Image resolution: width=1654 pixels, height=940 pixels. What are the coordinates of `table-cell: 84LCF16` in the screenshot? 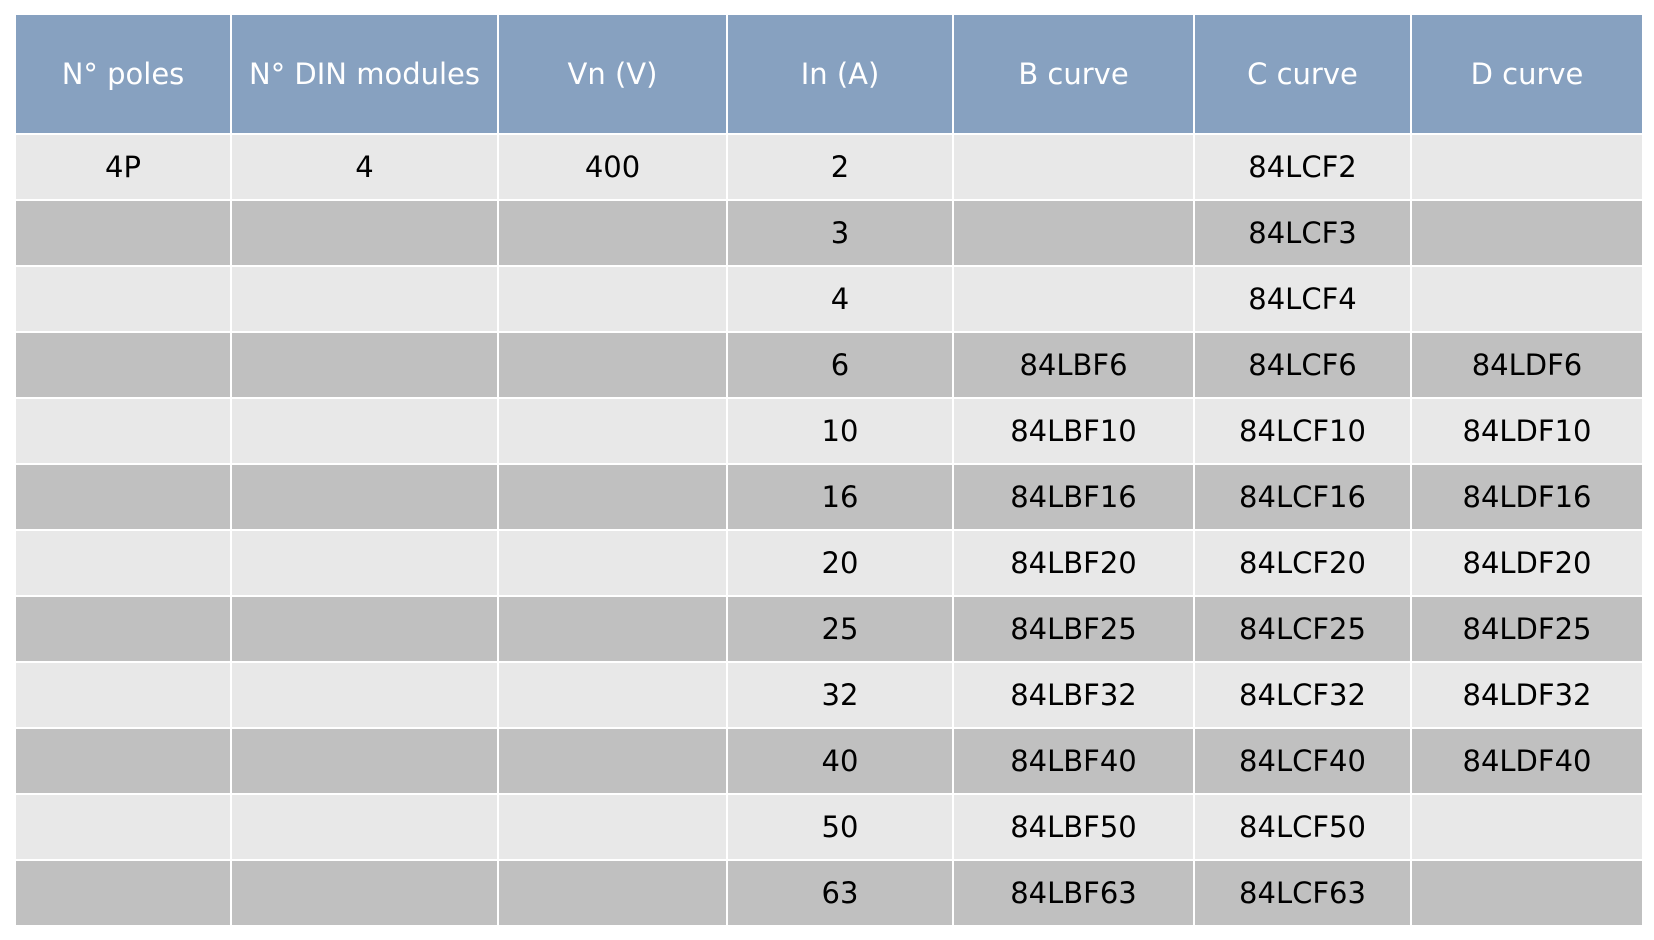 It's located at (1302, 497).